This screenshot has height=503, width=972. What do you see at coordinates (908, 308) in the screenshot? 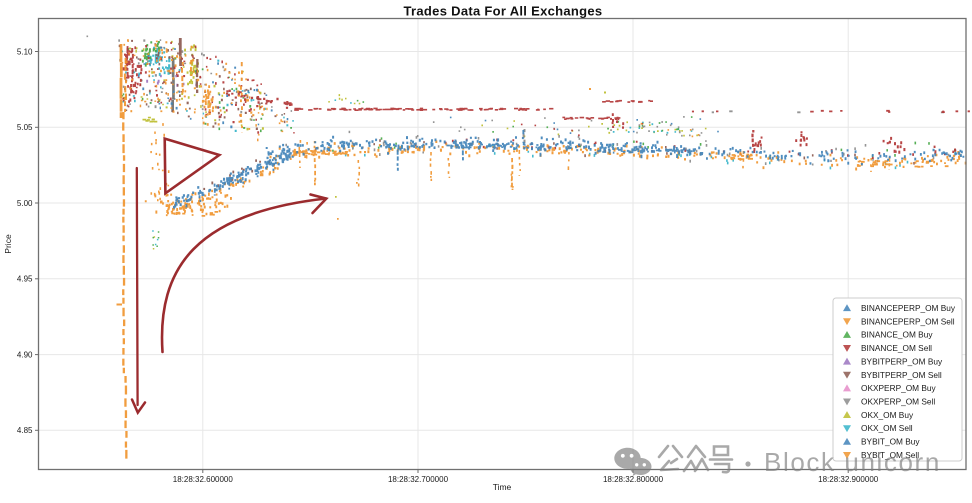
I see `svg-text: BINANCEPERP_OM Buy` at bounding box center [908, 308].